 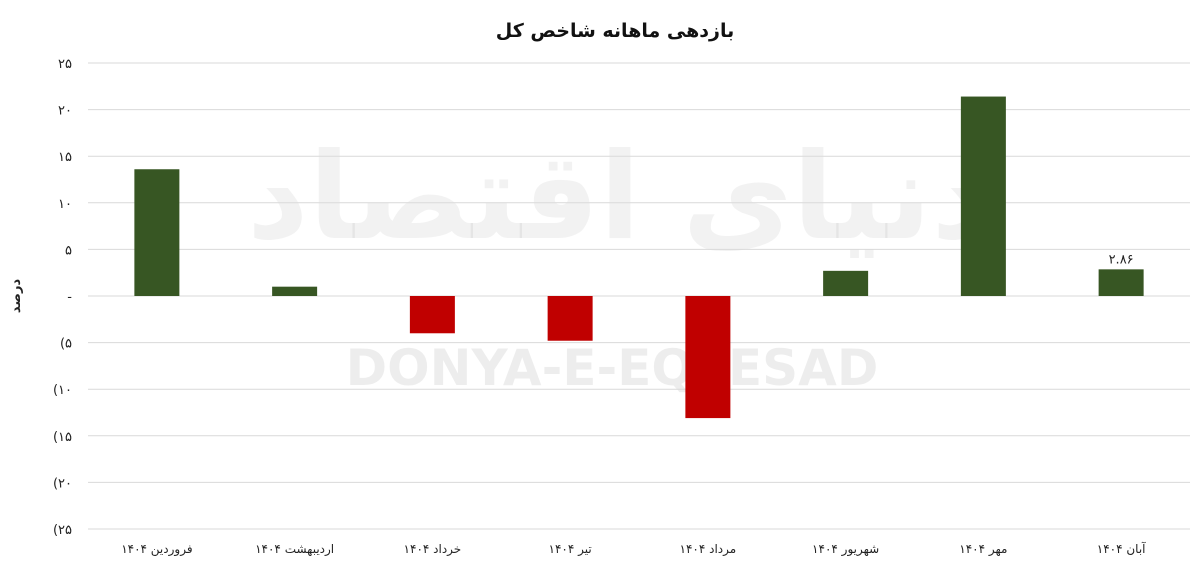 I want to click on x-tick-label: فروردین ۱۴۰۴, so click(x=156, y=549).